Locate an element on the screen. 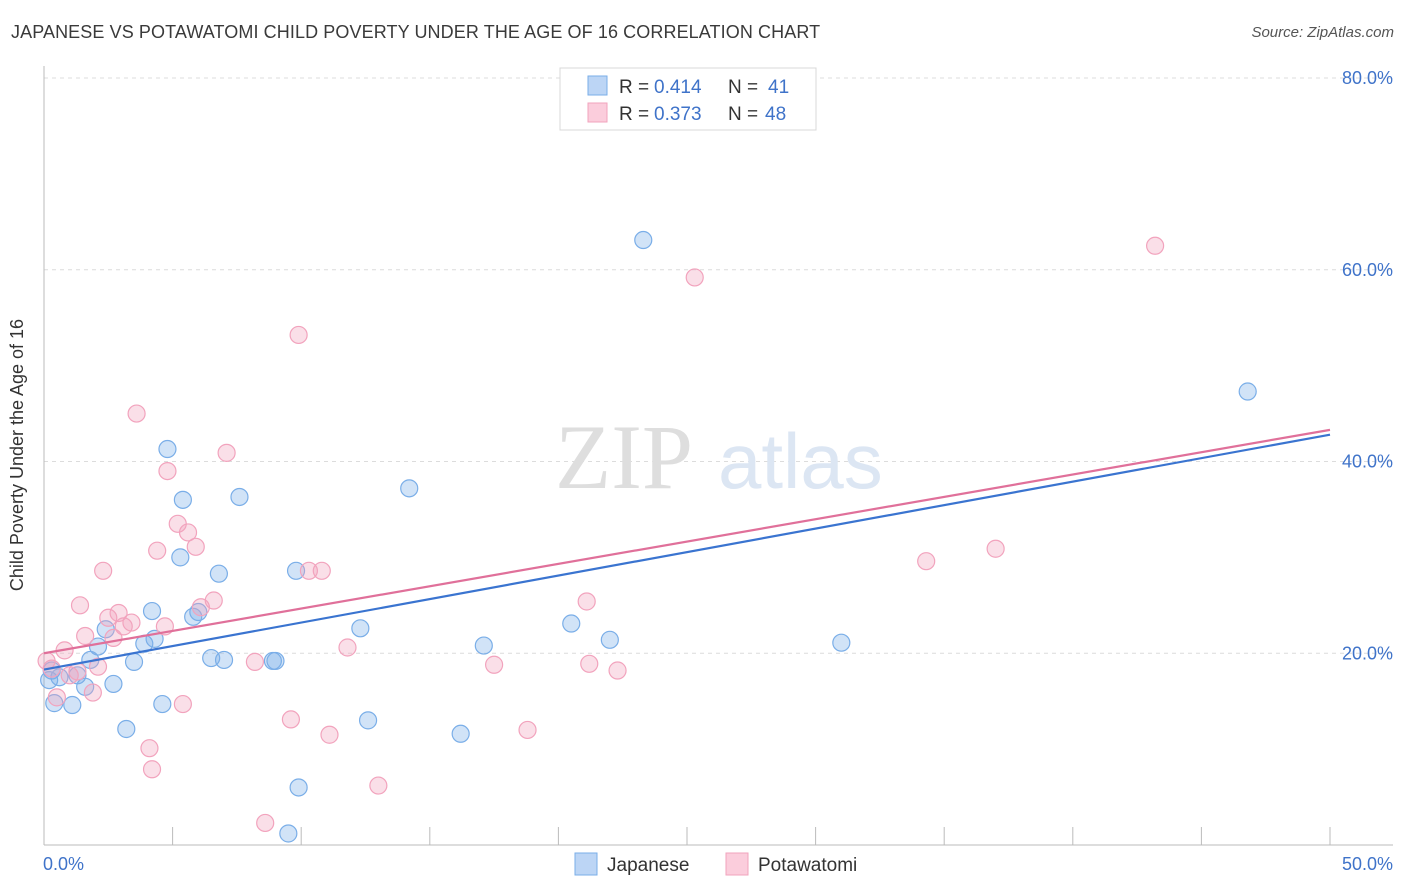 The image size is (1406, 892). legend-r-value-2: 0.373 is located at coordinates (678, 114).